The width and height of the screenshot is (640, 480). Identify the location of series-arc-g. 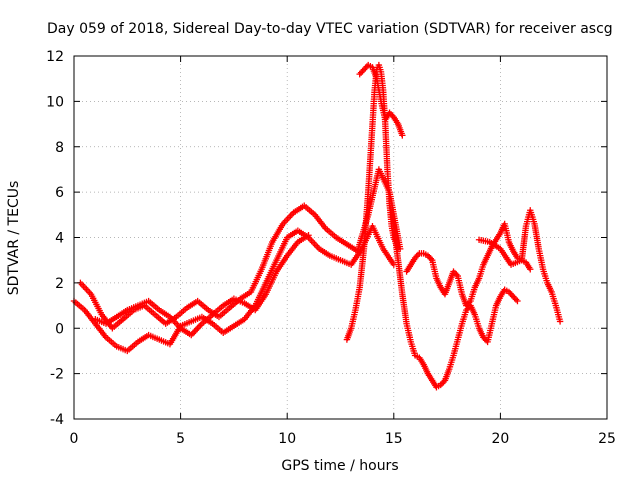
(519, 266).